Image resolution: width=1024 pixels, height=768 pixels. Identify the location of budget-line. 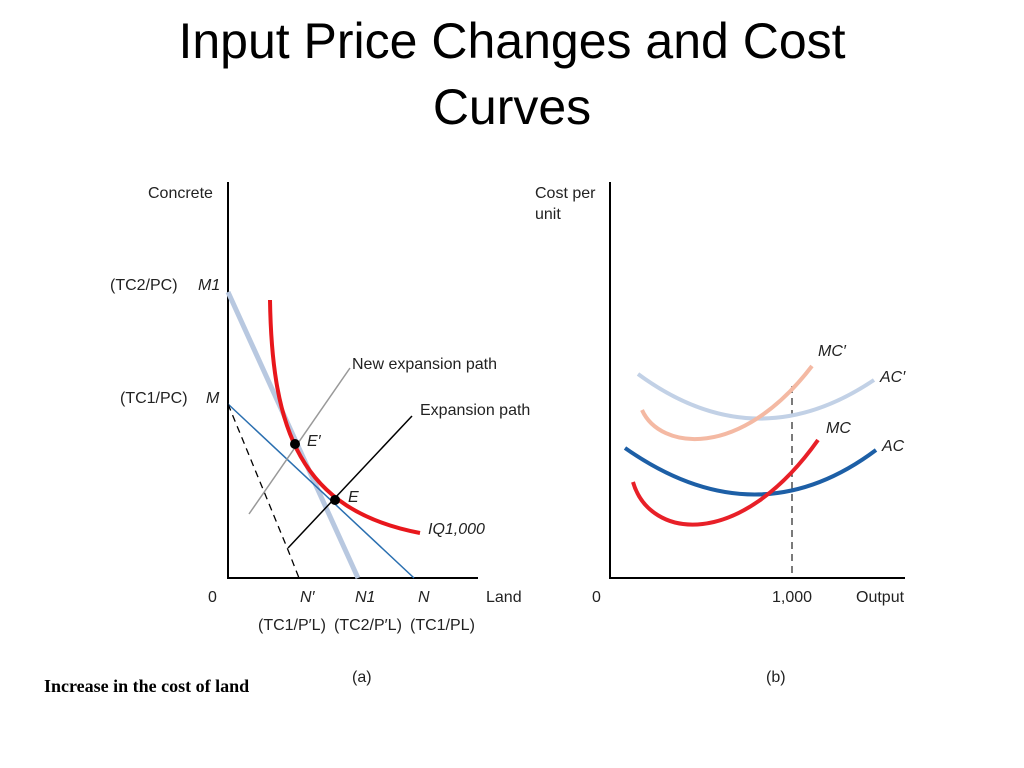
(321, 491).